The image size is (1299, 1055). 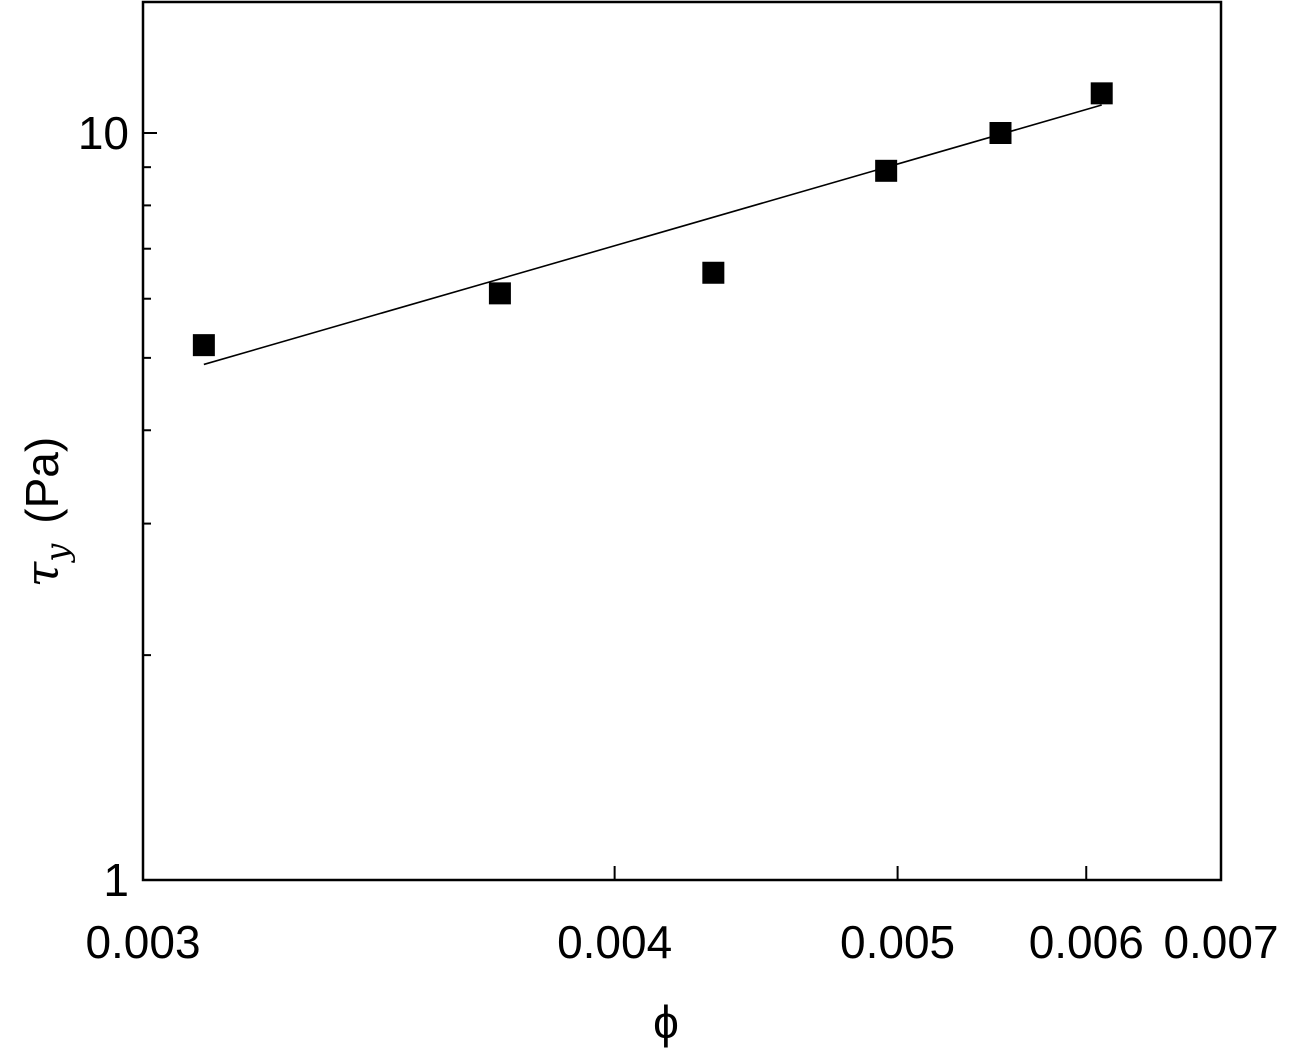 I want to click on y-axis-label: τy (Pa), so click(x=45, y=512).